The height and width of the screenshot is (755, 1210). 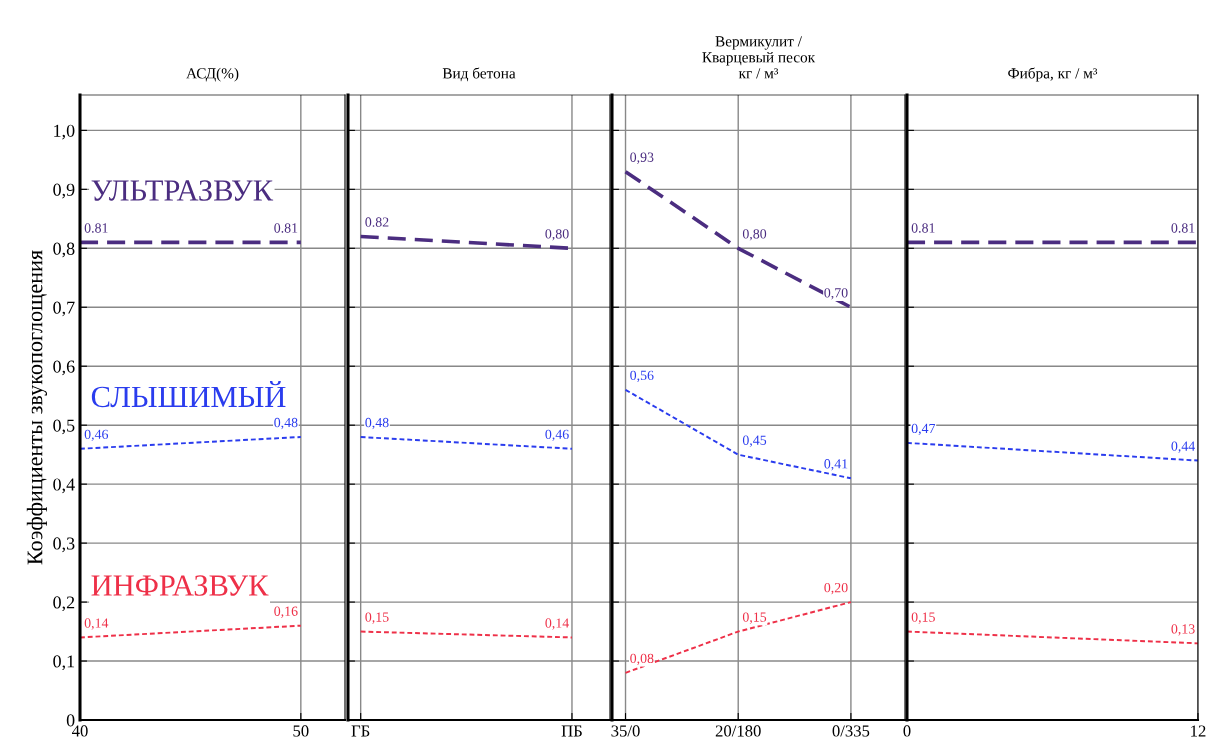 What do you see at coordinates (1053, 74) in the screenshot?
I see `chart-title: Фибра, кг / м³` at bounding box center [1053, 74].